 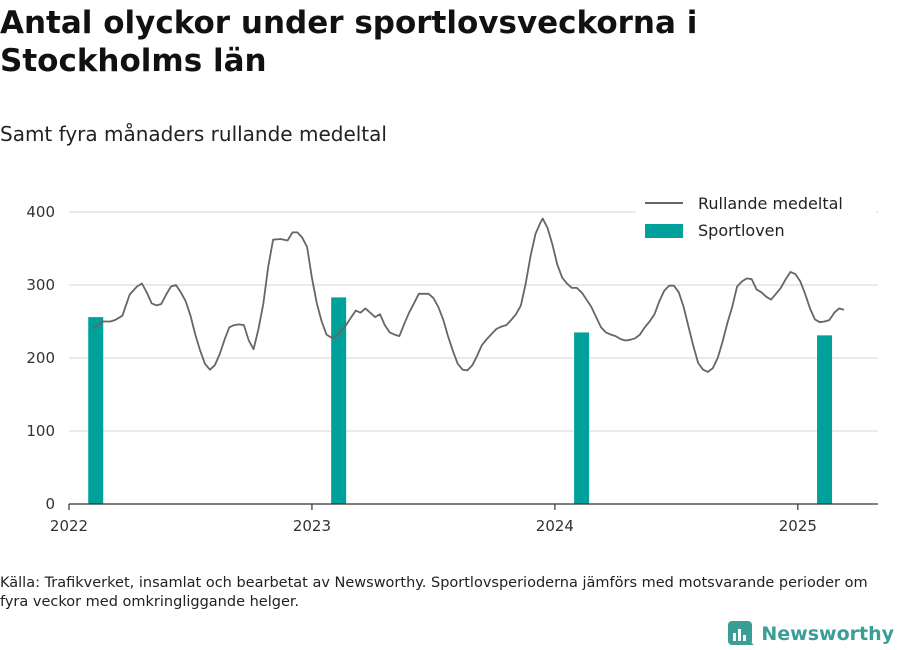 I want to click on x-tick-label: 2022, so click(x=69, y=526).